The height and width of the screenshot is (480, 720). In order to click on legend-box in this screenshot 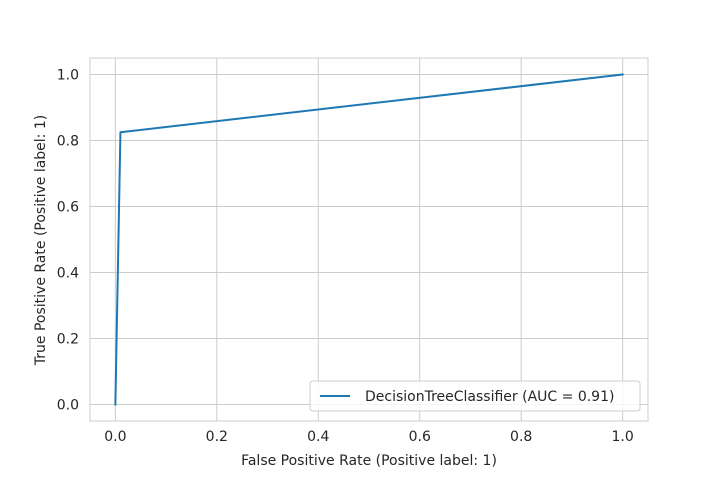, I will do `click(475, 396)`.